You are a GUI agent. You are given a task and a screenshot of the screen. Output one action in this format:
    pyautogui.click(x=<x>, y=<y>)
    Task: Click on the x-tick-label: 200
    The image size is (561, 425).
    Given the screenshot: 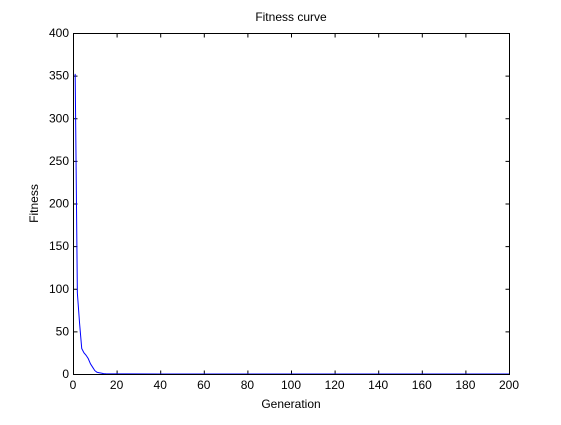 What is the action you would take?
    pyautogui.click(x=509, y=385)
    